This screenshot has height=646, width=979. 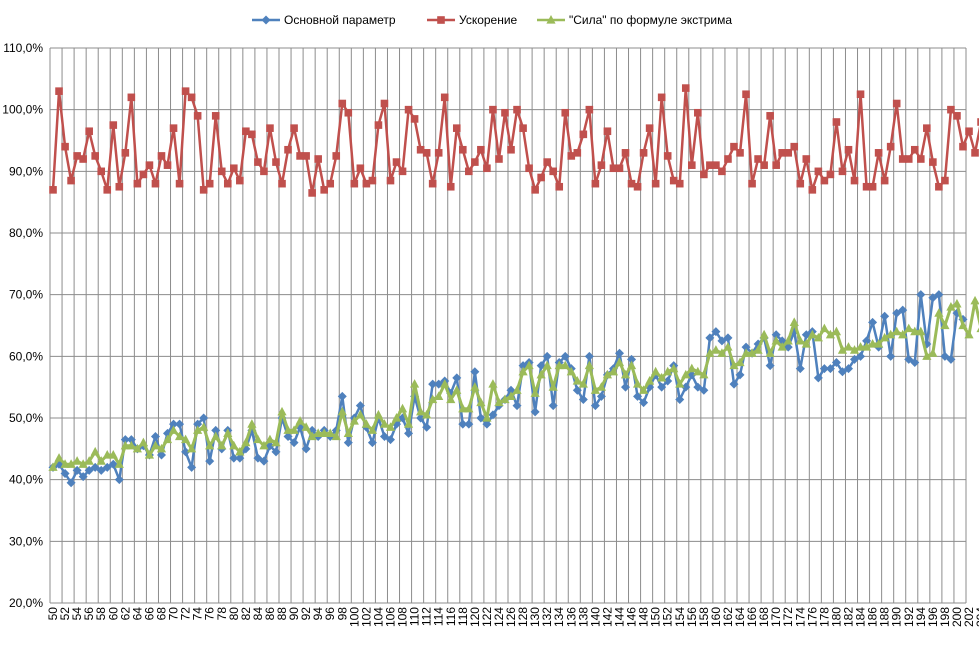 What do you see at coordinates (463, 616) in the screenshot?
I see `x-tick-label: 118` at bounding box center [463, 616].